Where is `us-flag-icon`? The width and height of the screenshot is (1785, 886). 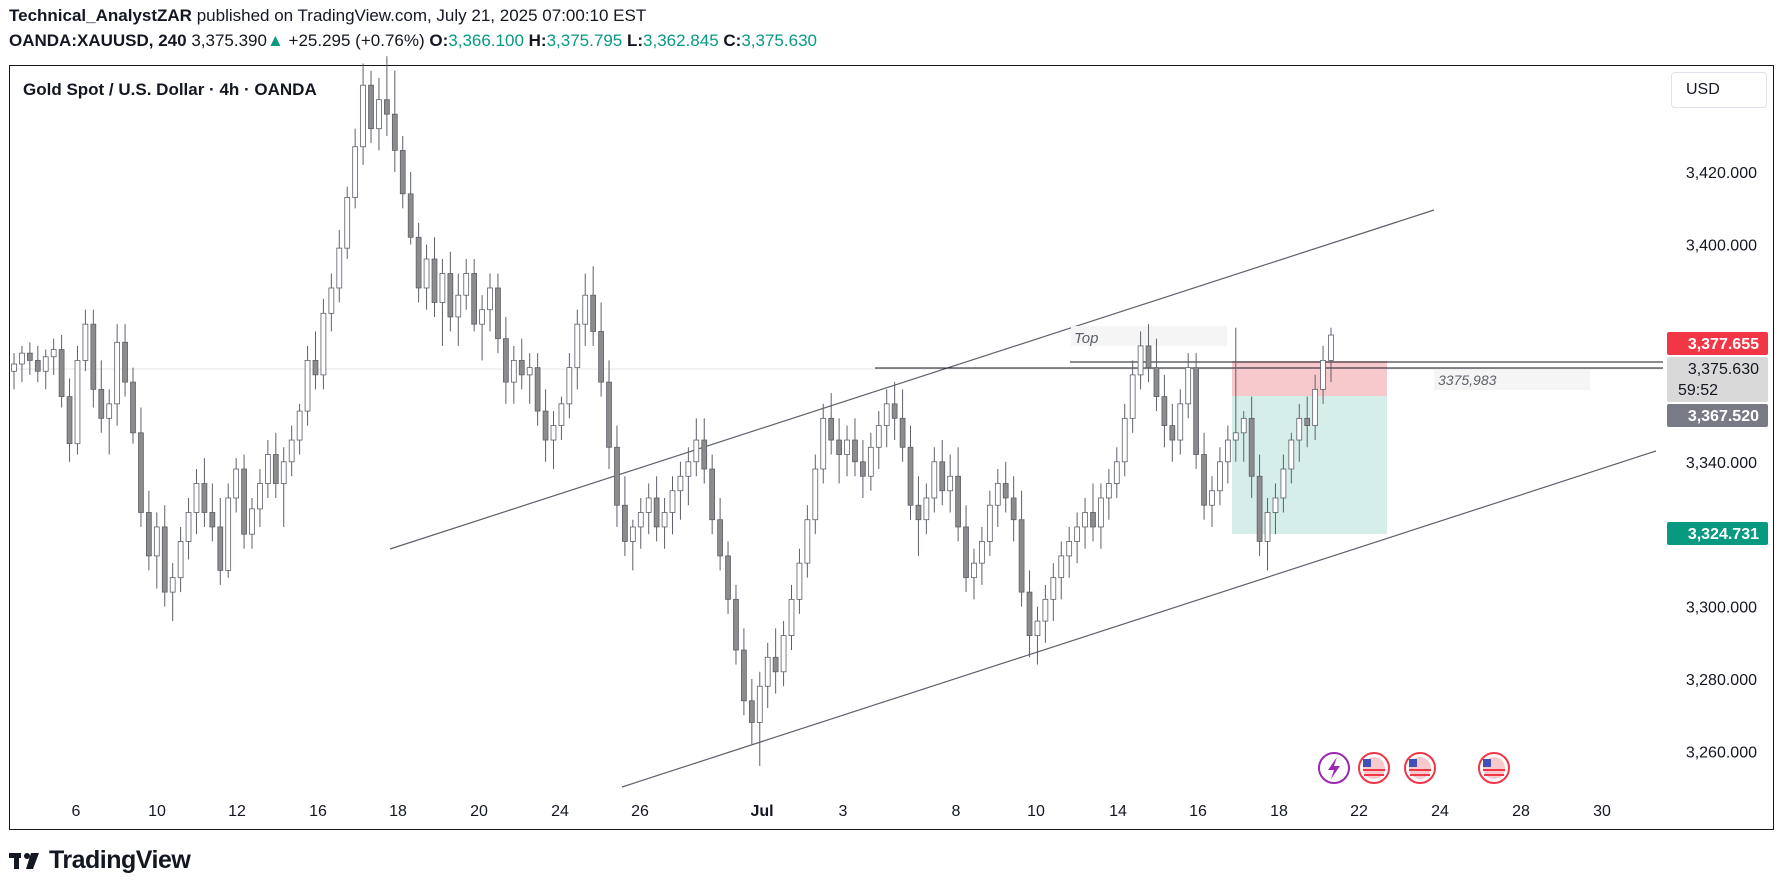 us-flag-icon is located at coordinates (1374, 768).